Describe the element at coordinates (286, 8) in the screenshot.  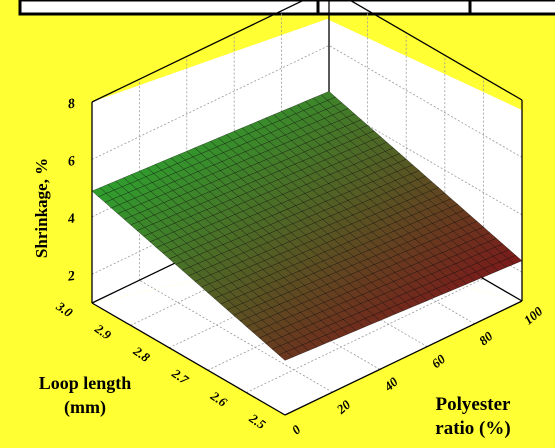
I see `header-strip` at that location.